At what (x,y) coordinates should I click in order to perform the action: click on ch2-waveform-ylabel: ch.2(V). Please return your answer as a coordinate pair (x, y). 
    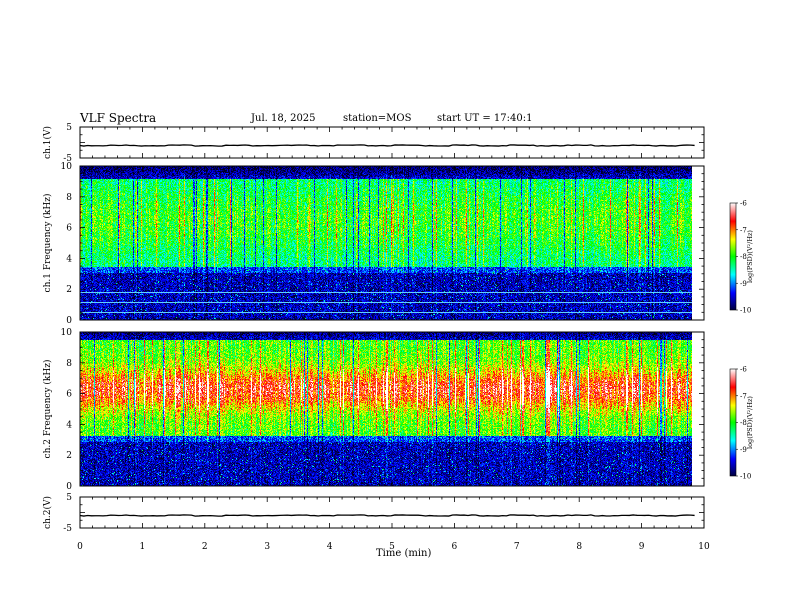
    Looking at the image, I should click on (47, 512).